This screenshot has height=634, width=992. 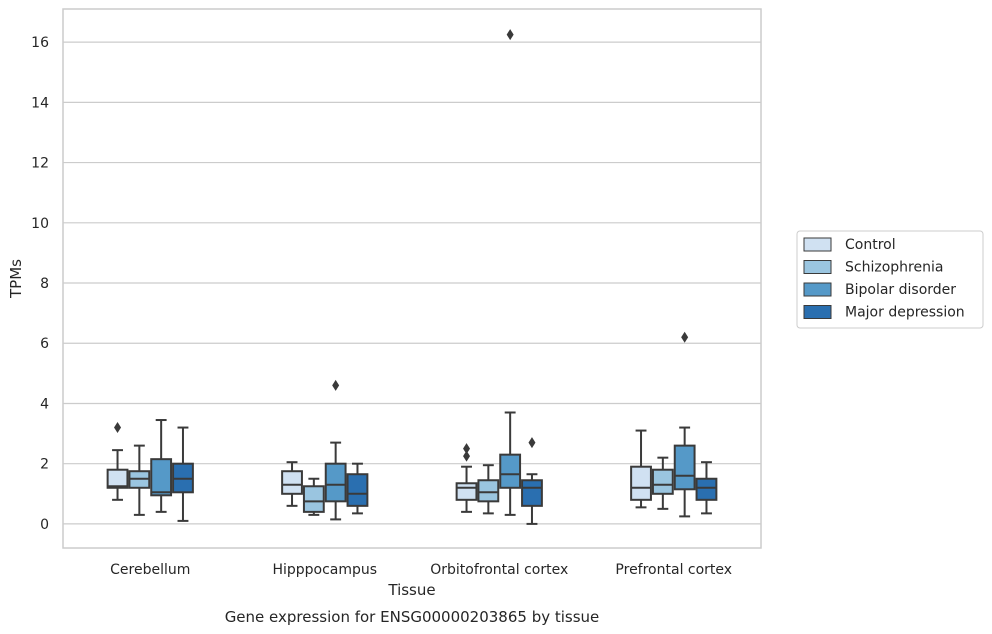 I want to click on y-tick-label: 4, so click(x=44, y=404).